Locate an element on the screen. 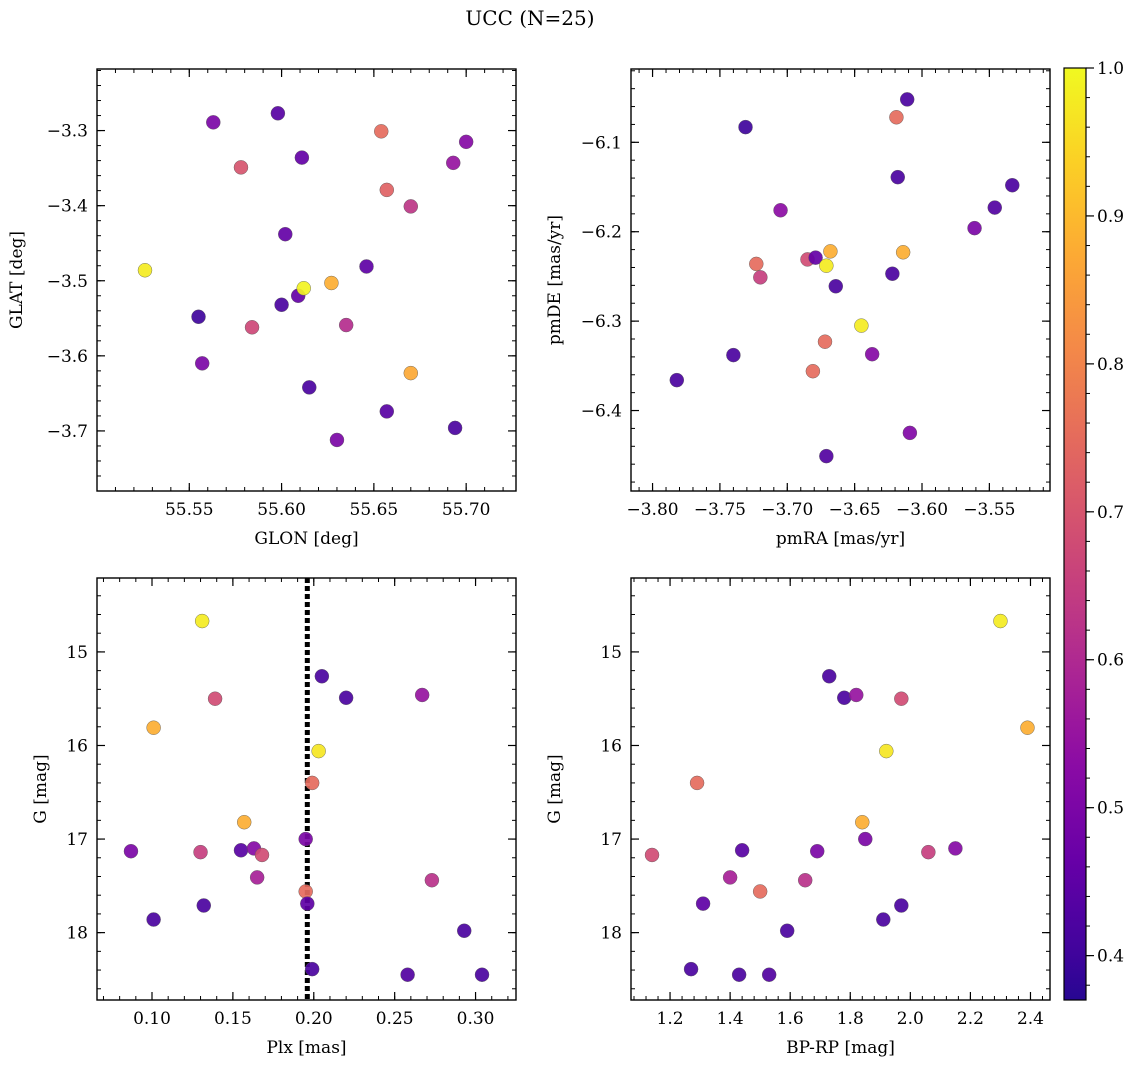 This screenshot has height=1068, width=1136. x-tick-label: −3.70 is located at coordinates (787, 510).